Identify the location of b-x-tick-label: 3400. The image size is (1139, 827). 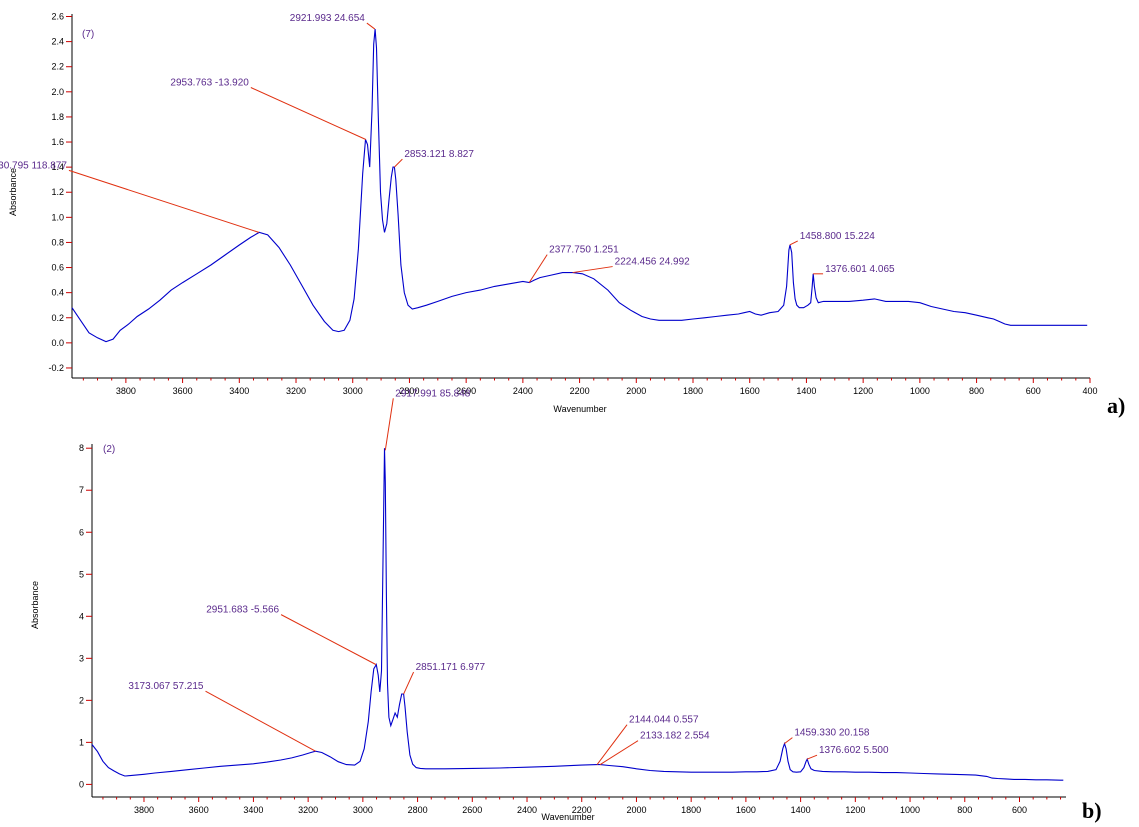
(253, 810).